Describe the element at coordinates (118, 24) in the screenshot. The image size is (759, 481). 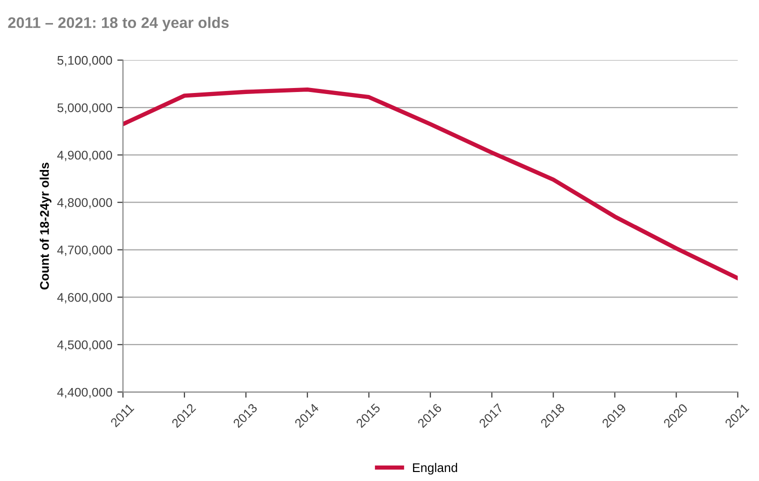
I see `chart-title: 2011 – 2021: 18 to 24 year olds` at that location.